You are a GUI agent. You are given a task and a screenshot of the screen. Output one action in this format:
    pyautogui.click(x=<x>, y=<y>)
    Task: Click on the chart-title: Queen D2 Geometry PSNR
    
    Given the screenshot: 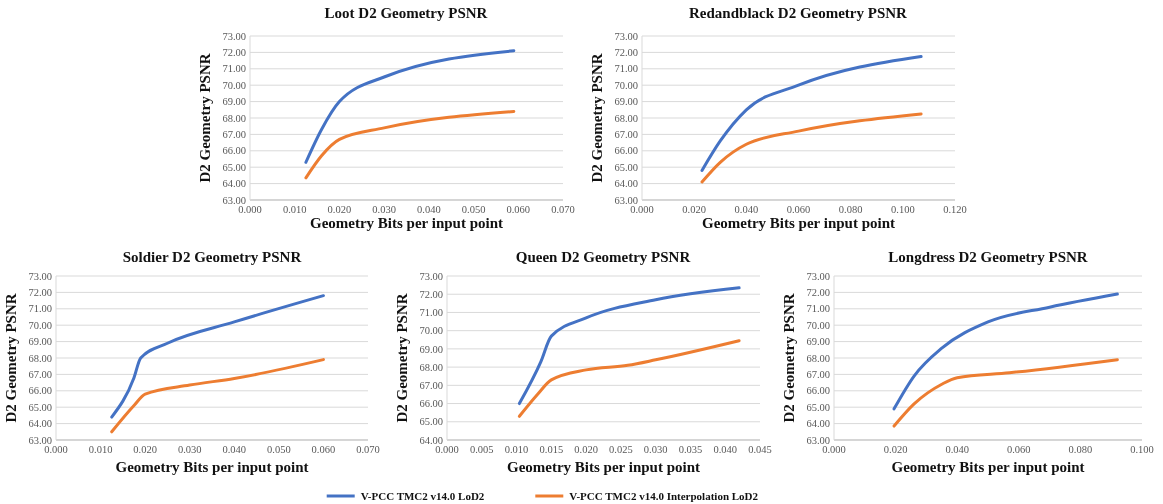 What is the action you would take?
    pyautogui.click(x=603, y=257)
    